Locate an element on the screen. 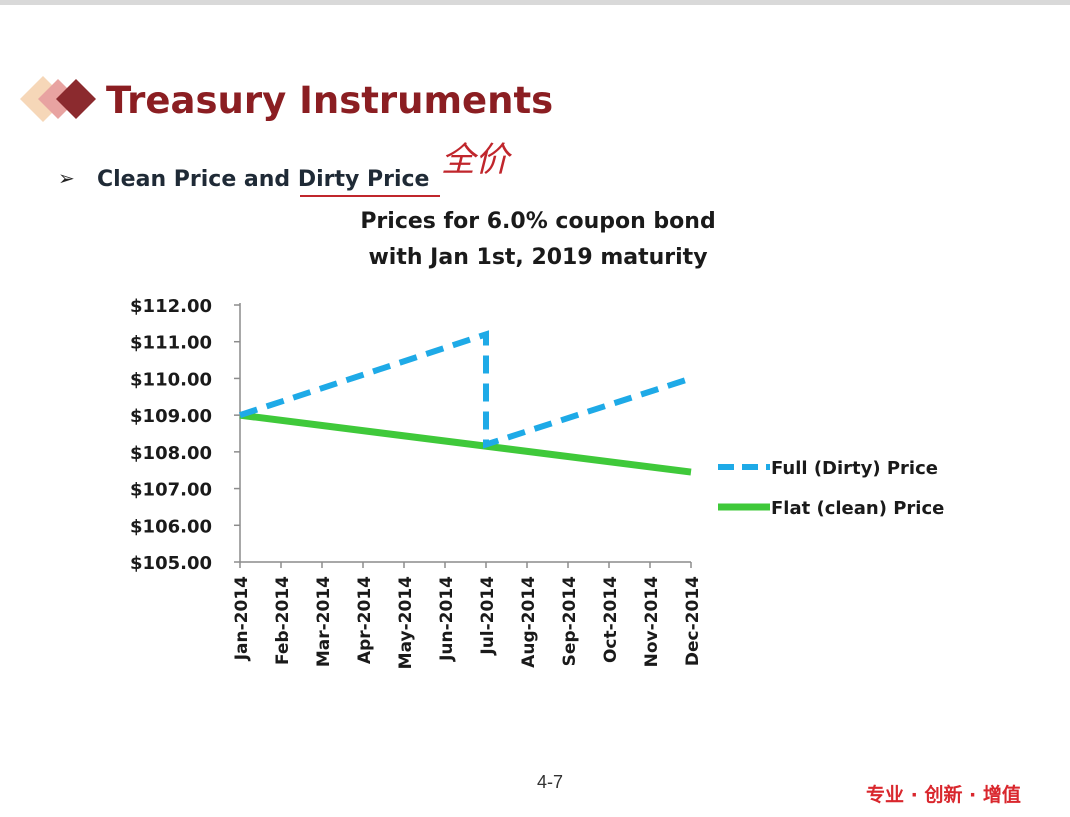  top-border is located at coordinates (535, 2).